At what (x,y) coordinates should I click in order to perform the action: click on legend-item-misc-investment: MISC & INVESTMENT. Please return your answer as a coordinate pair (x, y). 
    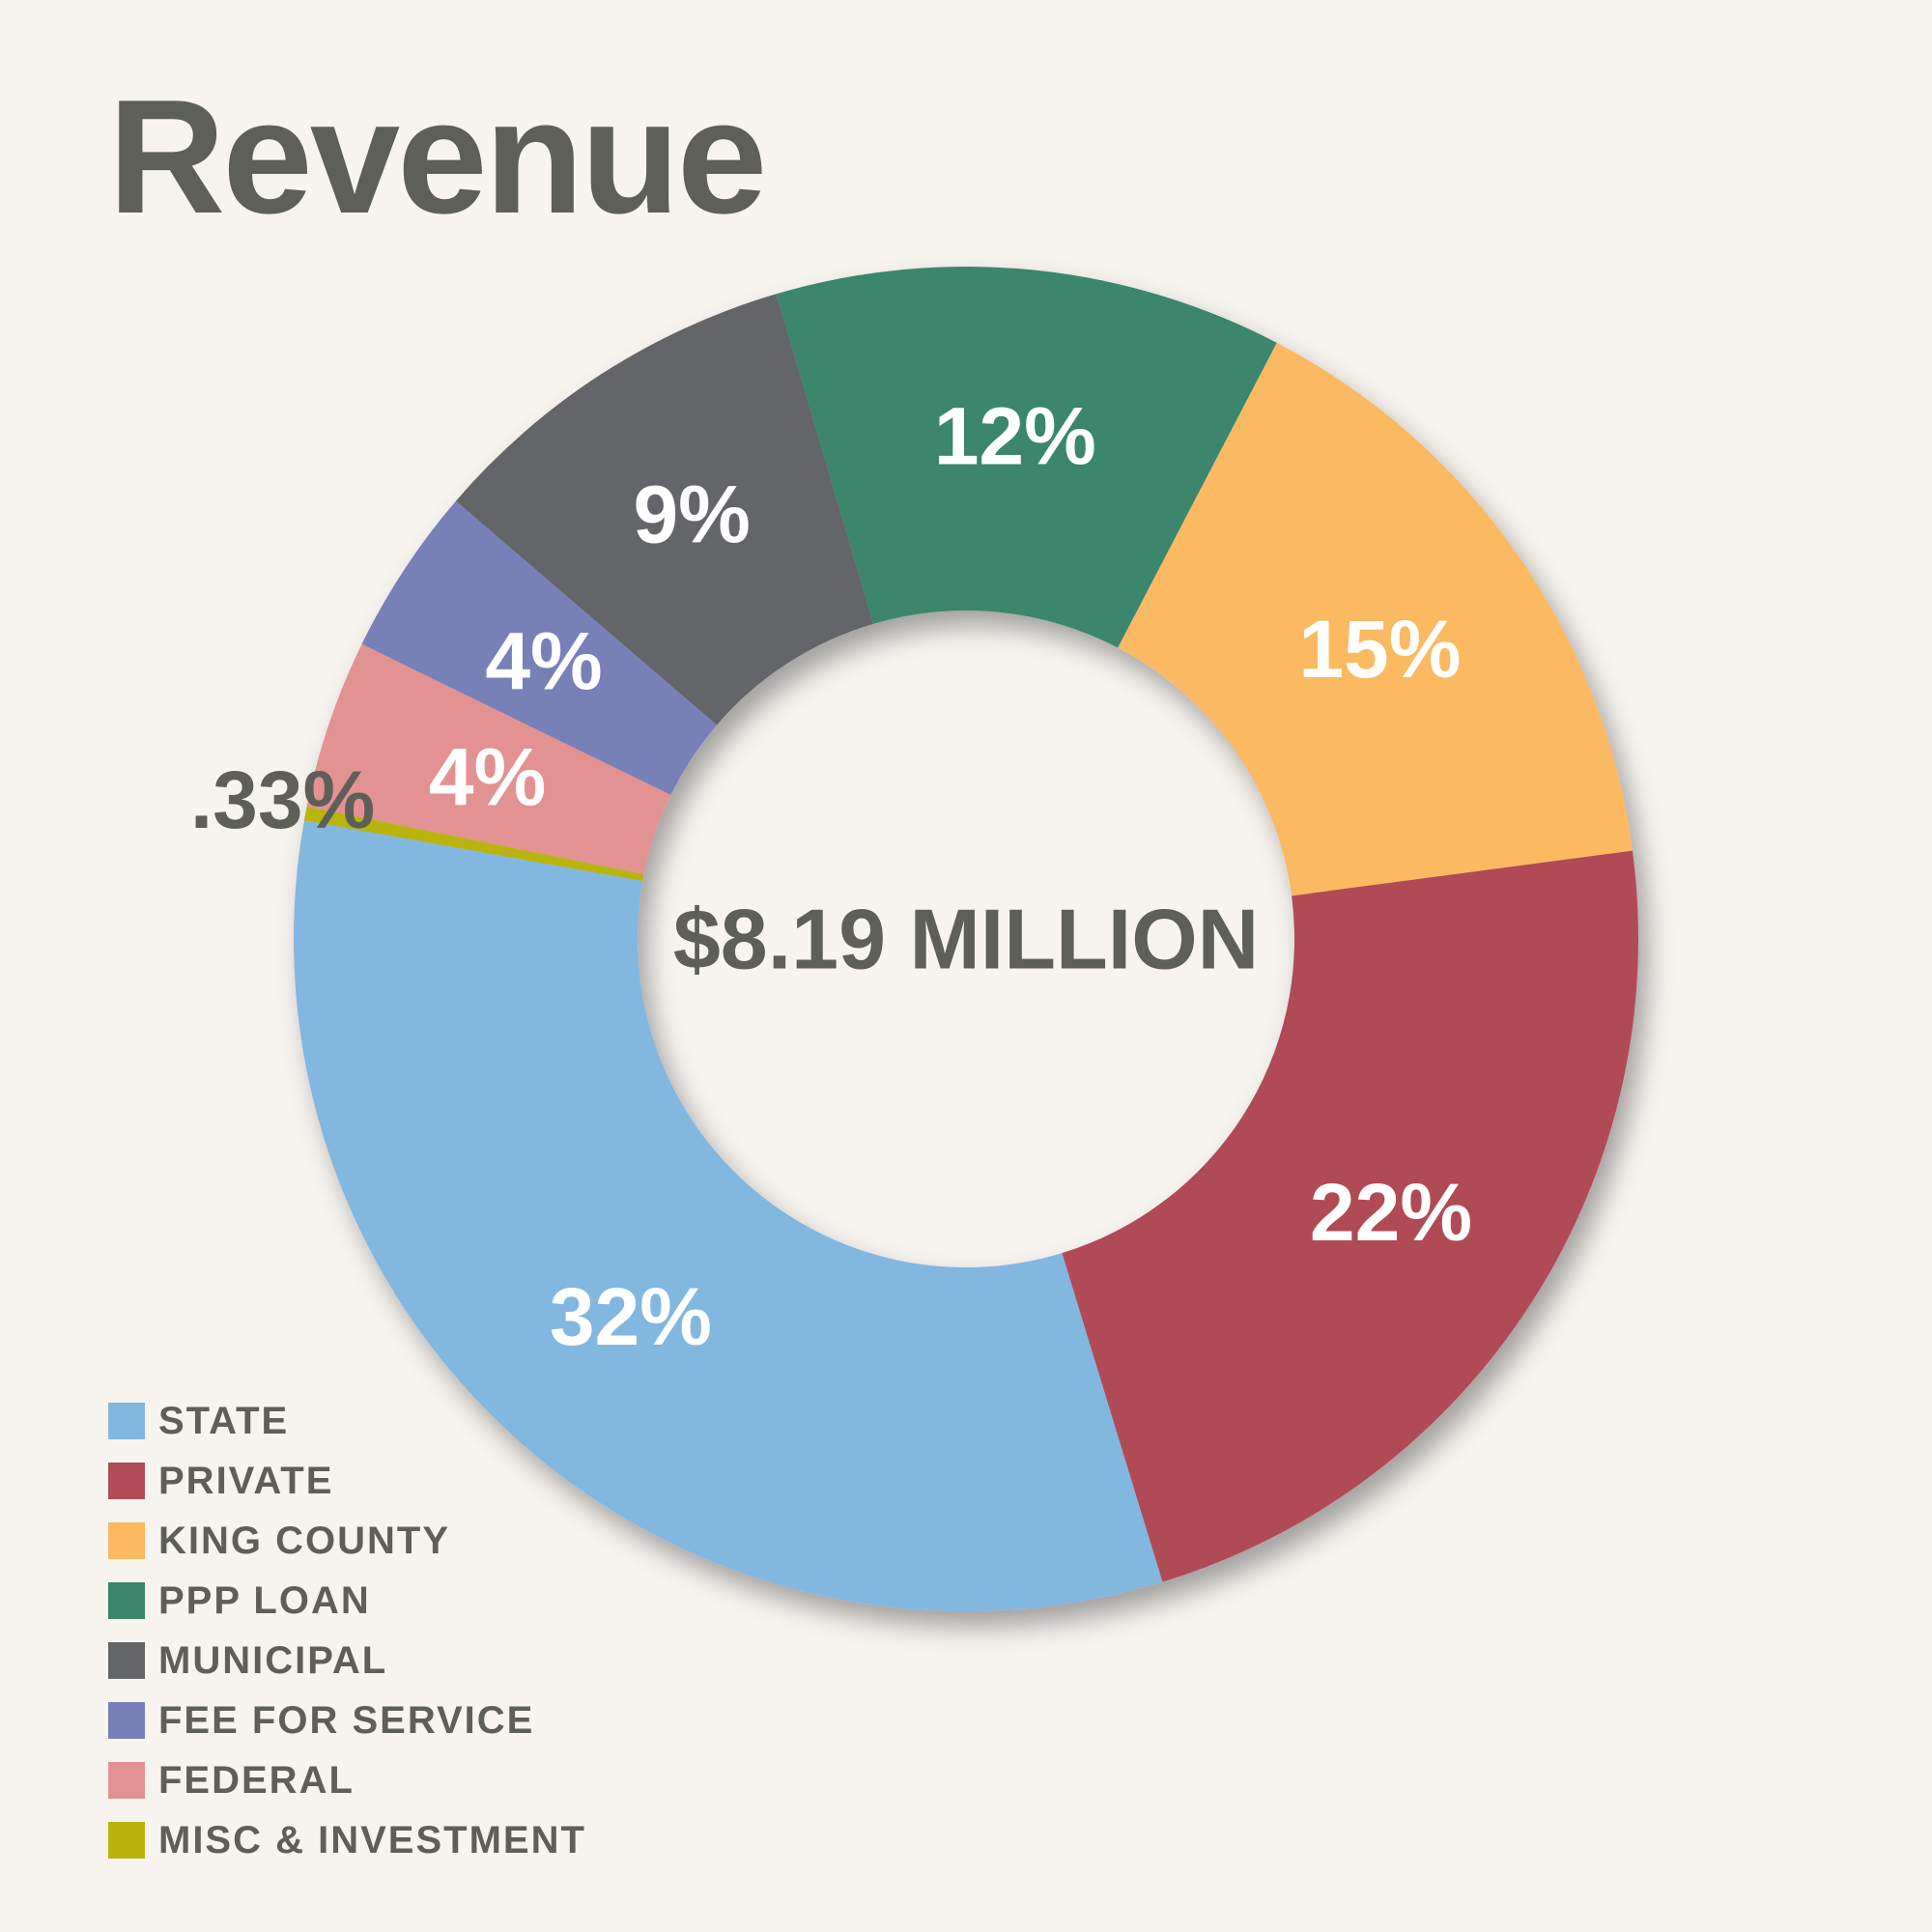
    Looking at the image, I should click on (347, 1840).